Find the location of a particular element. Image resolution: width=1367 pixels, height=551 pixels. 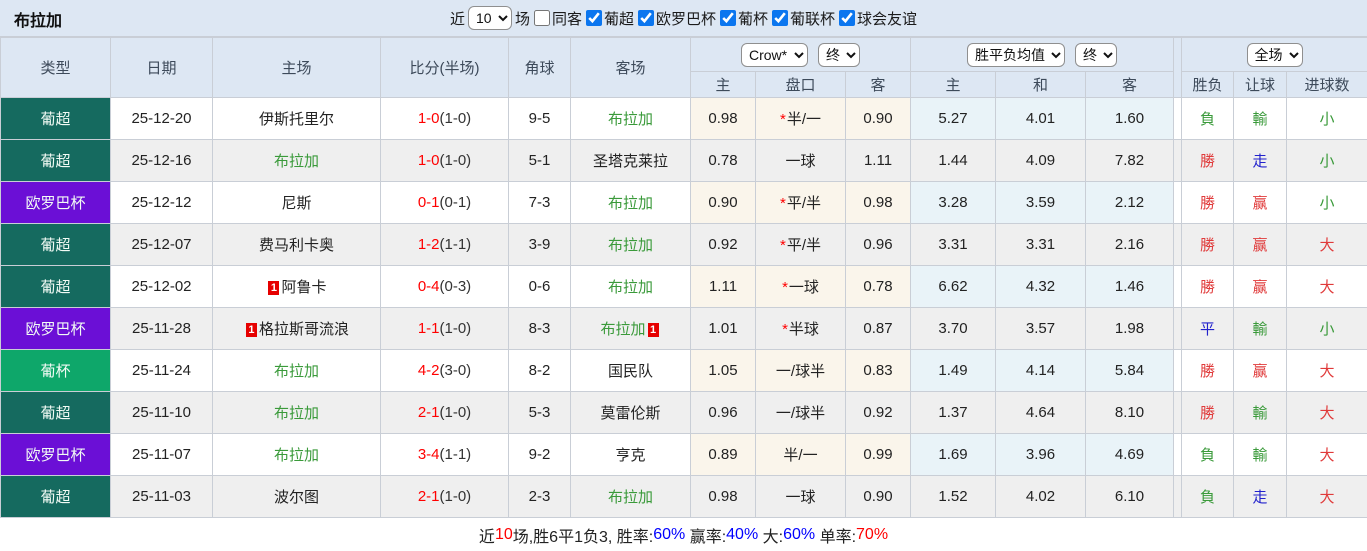

avg-away-odds: 7.82 is located at coordinates (1130, 161).